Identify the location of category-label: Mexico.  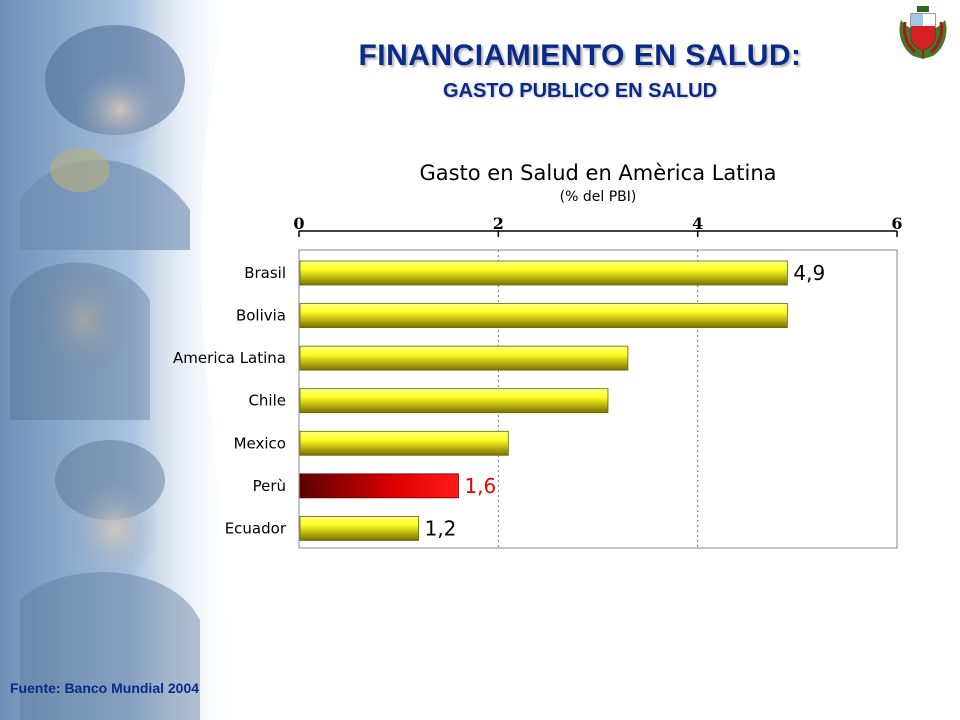
(260, 443).